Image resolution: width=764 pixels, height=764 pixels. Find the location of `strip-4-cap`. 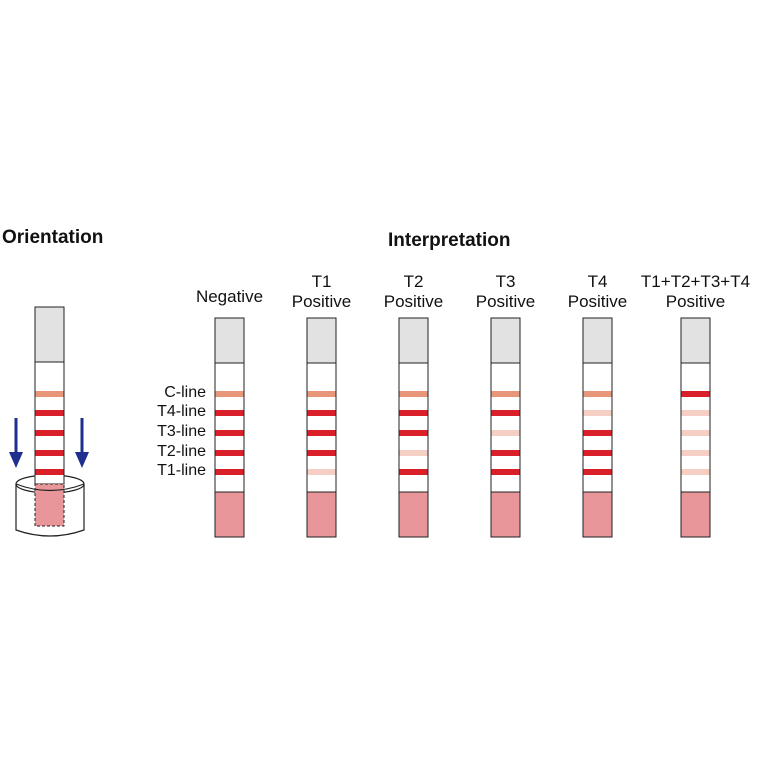

strip-4-cap is located at coordinates (505, 340).